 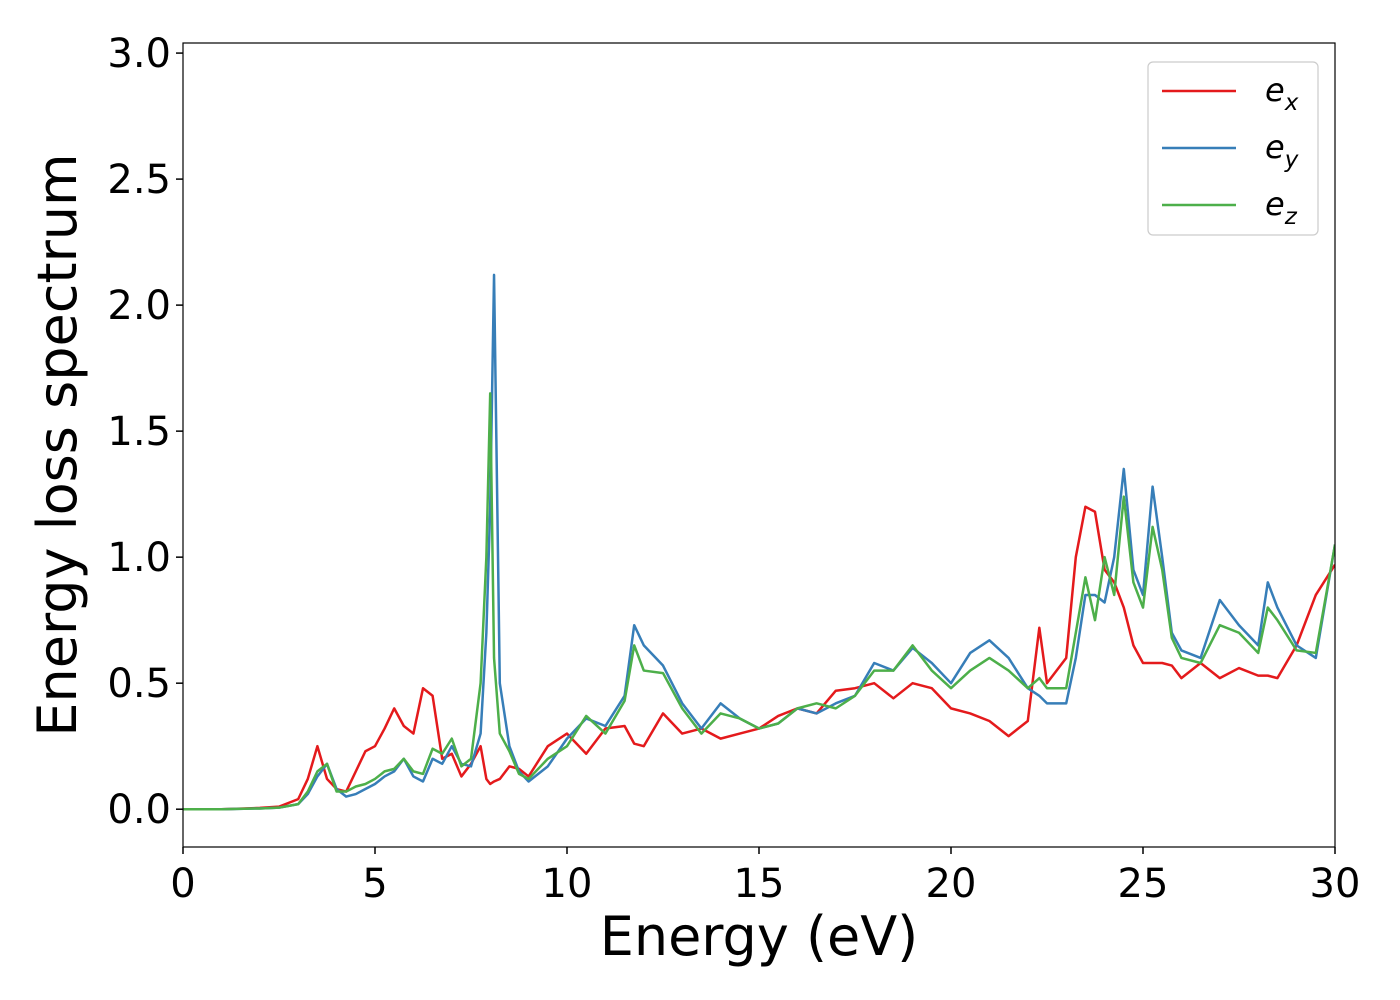 What do you see at coordinates (139, 180) in the screenshot?
I see `y-tick-label: 2.5` at bounding box center [139, 180].